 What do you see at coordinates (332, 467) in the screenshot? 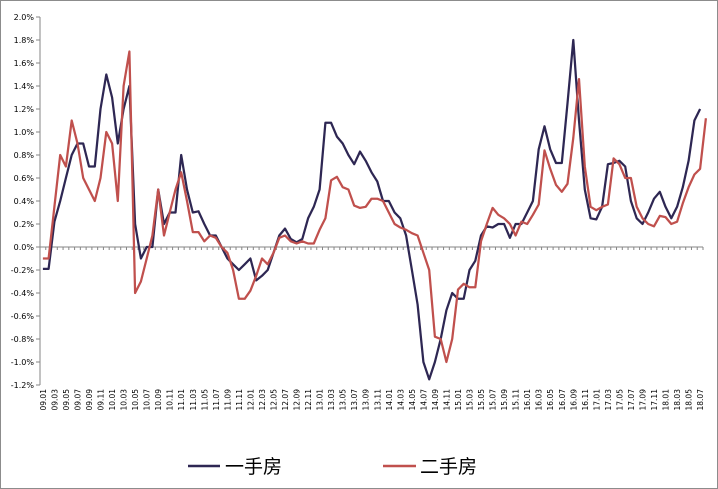
I see `legend: 一手房 二手房` at bounding box center [332, 467].